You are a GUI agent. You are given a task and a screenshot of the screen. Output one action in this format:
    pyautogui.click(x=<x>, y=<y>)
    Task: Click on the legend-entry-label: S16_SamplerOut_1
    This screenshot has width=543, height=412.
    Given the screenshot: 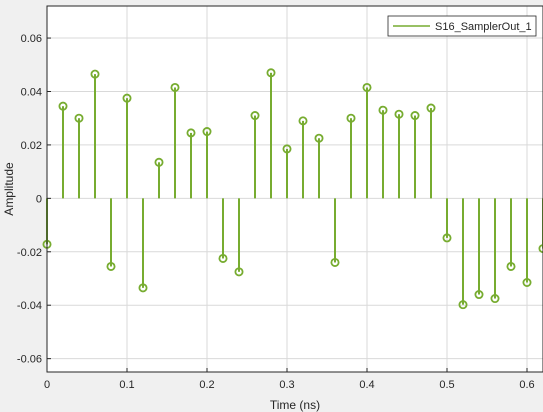 What is the action you would take?
    pyautogui.click(x=483, y=27)
    